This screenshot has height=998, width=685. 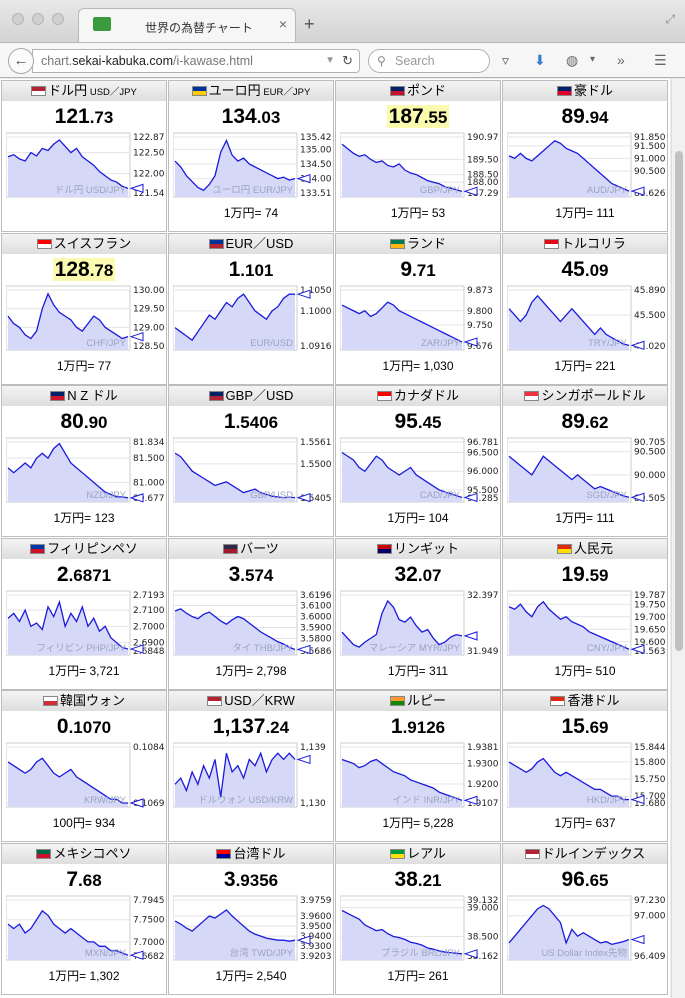 I want to click on currency-header: 豪ドル, so click(x=585, y=91).